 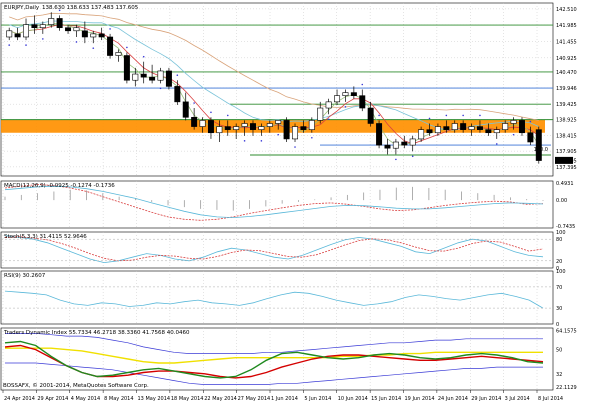 What do you see at coordinates (566, 331) in the screenshot?
I see `tdi-axis-tick: 64.1575` at bounding box center [566, 331].